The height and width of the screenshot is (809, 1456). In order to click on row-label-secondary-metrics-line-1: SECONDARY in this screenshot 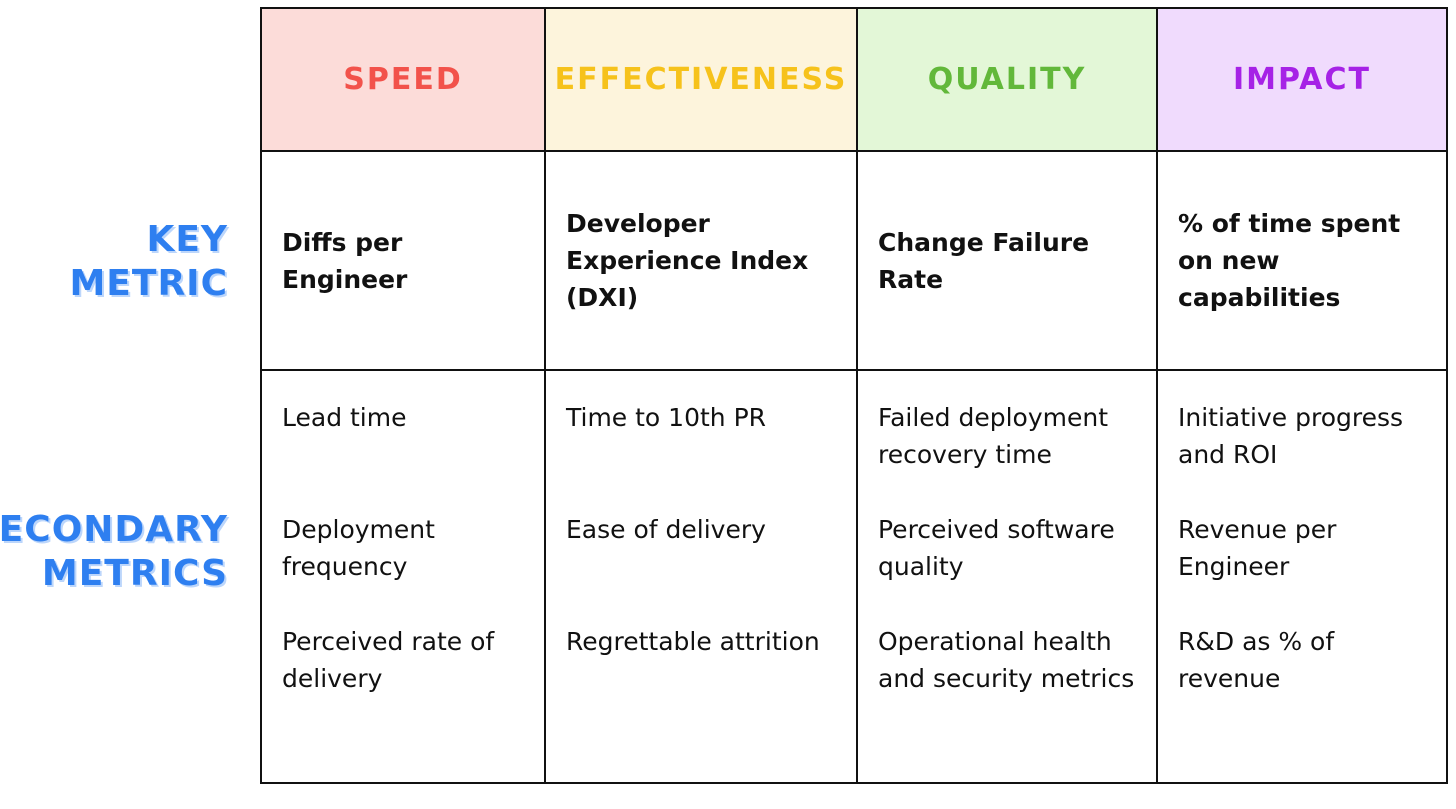, I will do `click(114, 529)`.